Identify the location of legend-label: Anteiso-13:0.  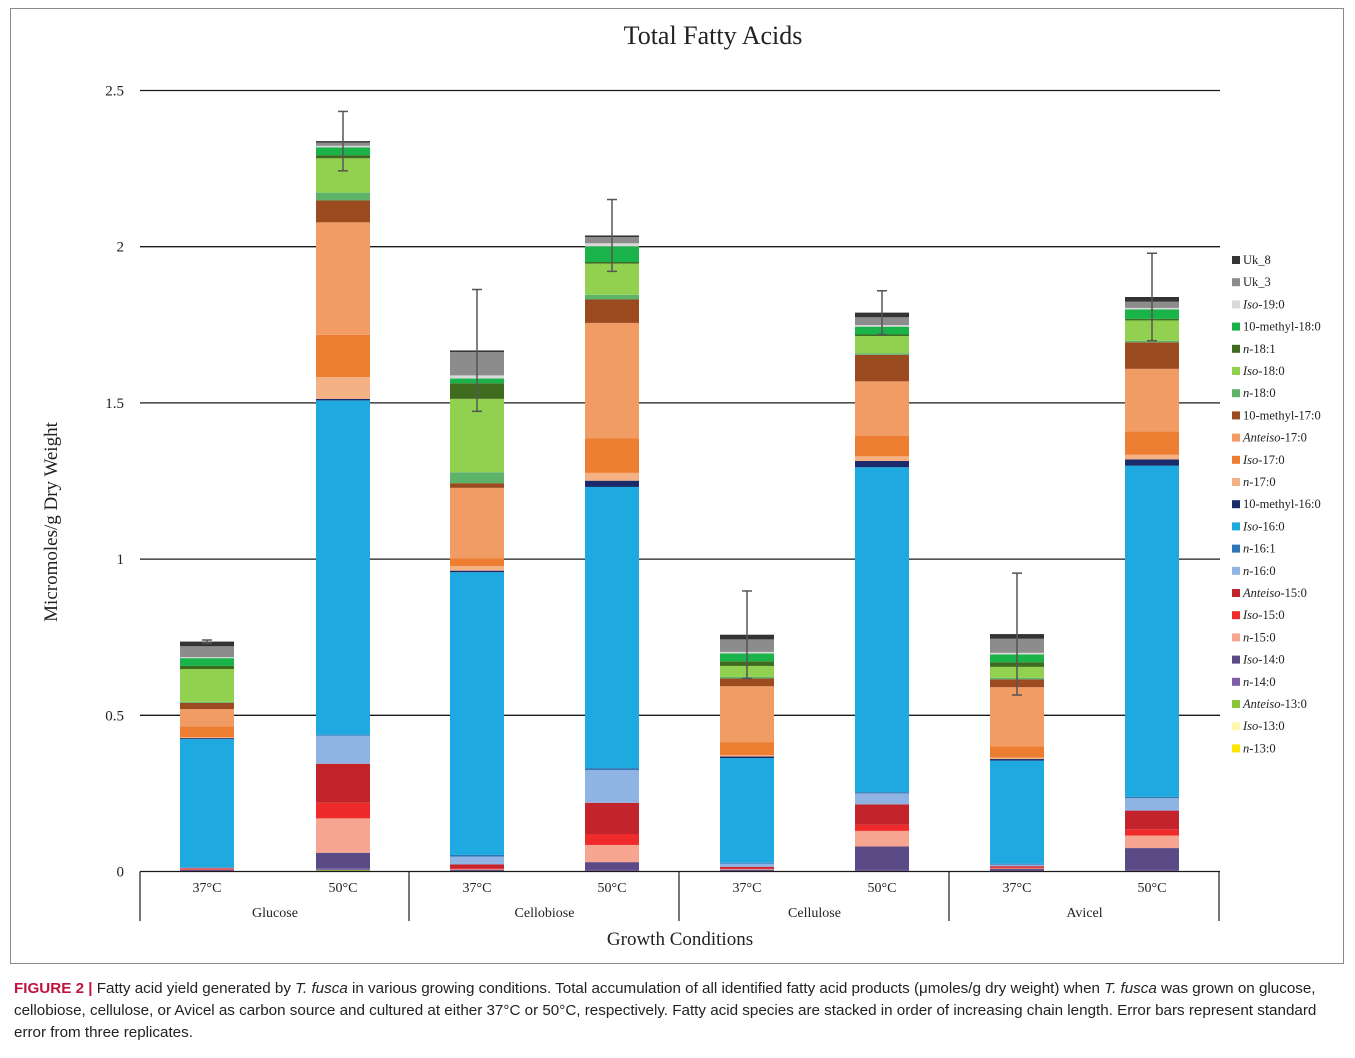
(1274, 704).